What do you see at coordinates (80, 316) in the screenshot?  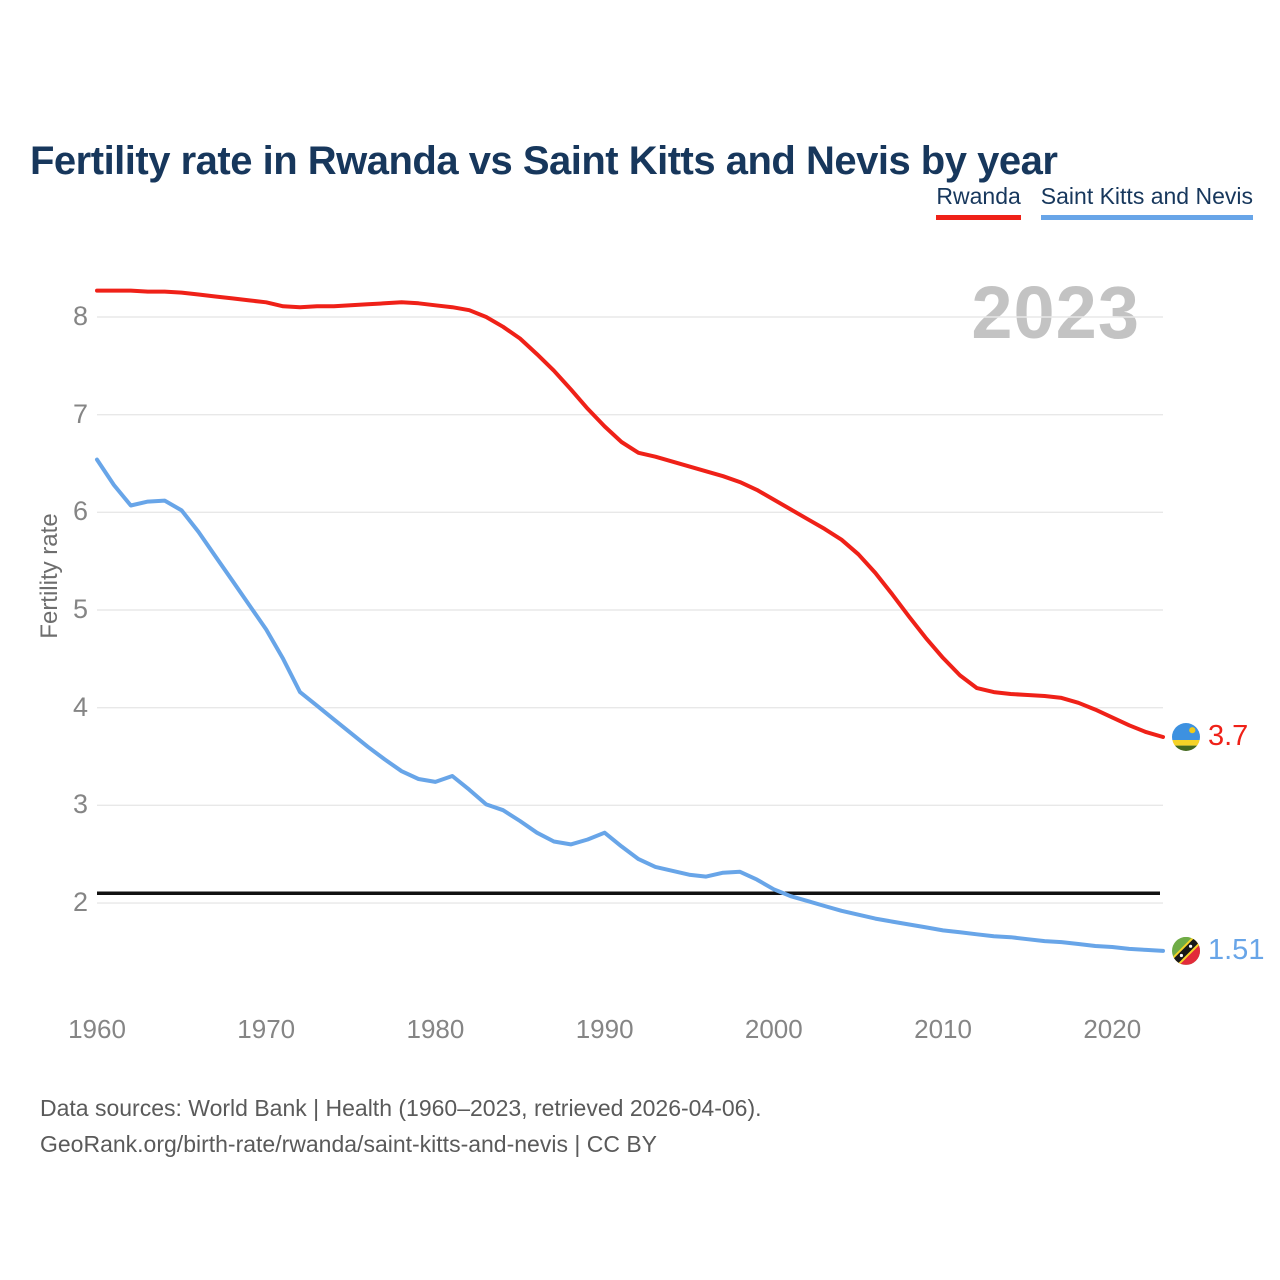 I see `y-tick-label: 8` at bounding box center [80, 316].